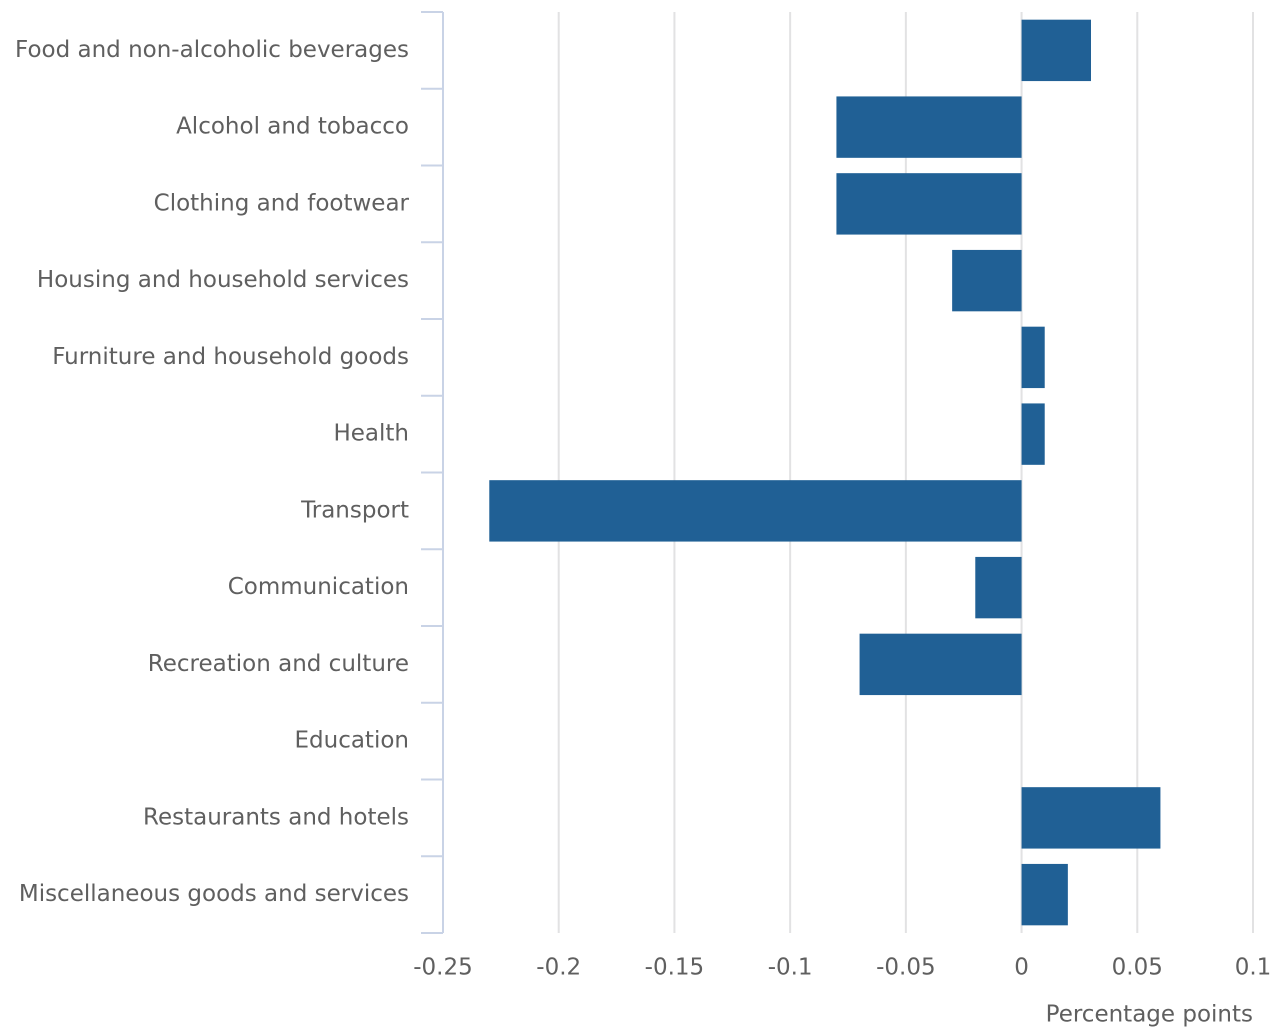  I want to click on y-tick-label: Transport, so click(354, 510).